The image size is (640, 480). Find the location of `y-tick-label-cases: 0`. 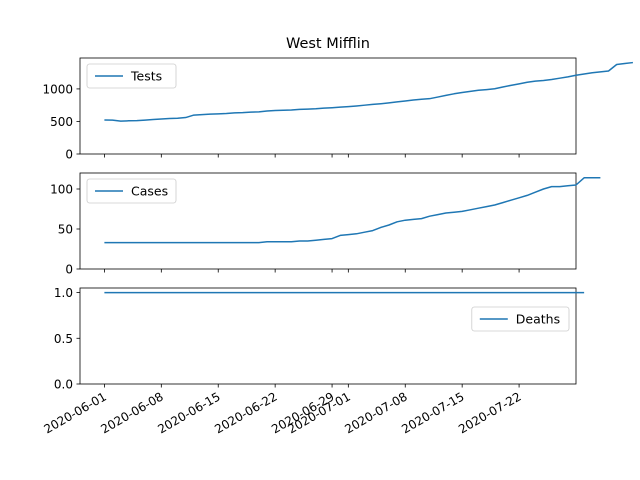

y-tick-label-cases: 0 is located at coordinates (69, 270).